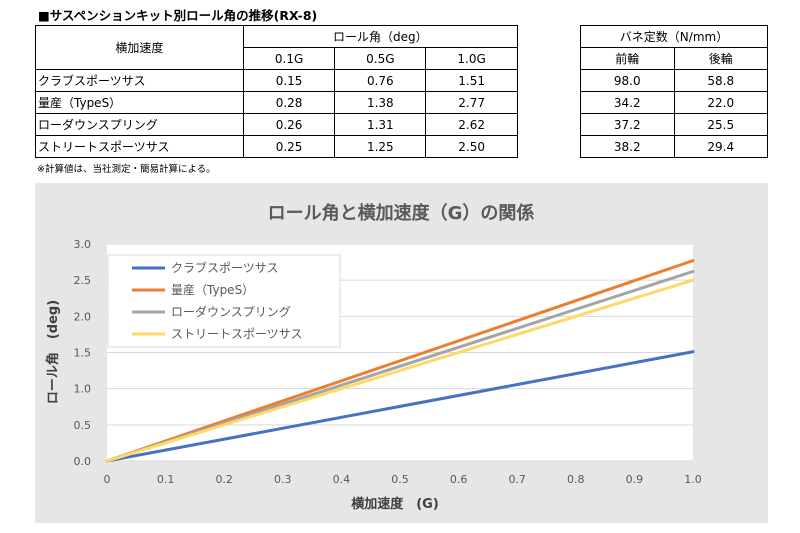 The height and width of the screenshot is (533, 800). I want to click on table-header-row: 横加速度 ロール角（deg）, so click(277, 47).